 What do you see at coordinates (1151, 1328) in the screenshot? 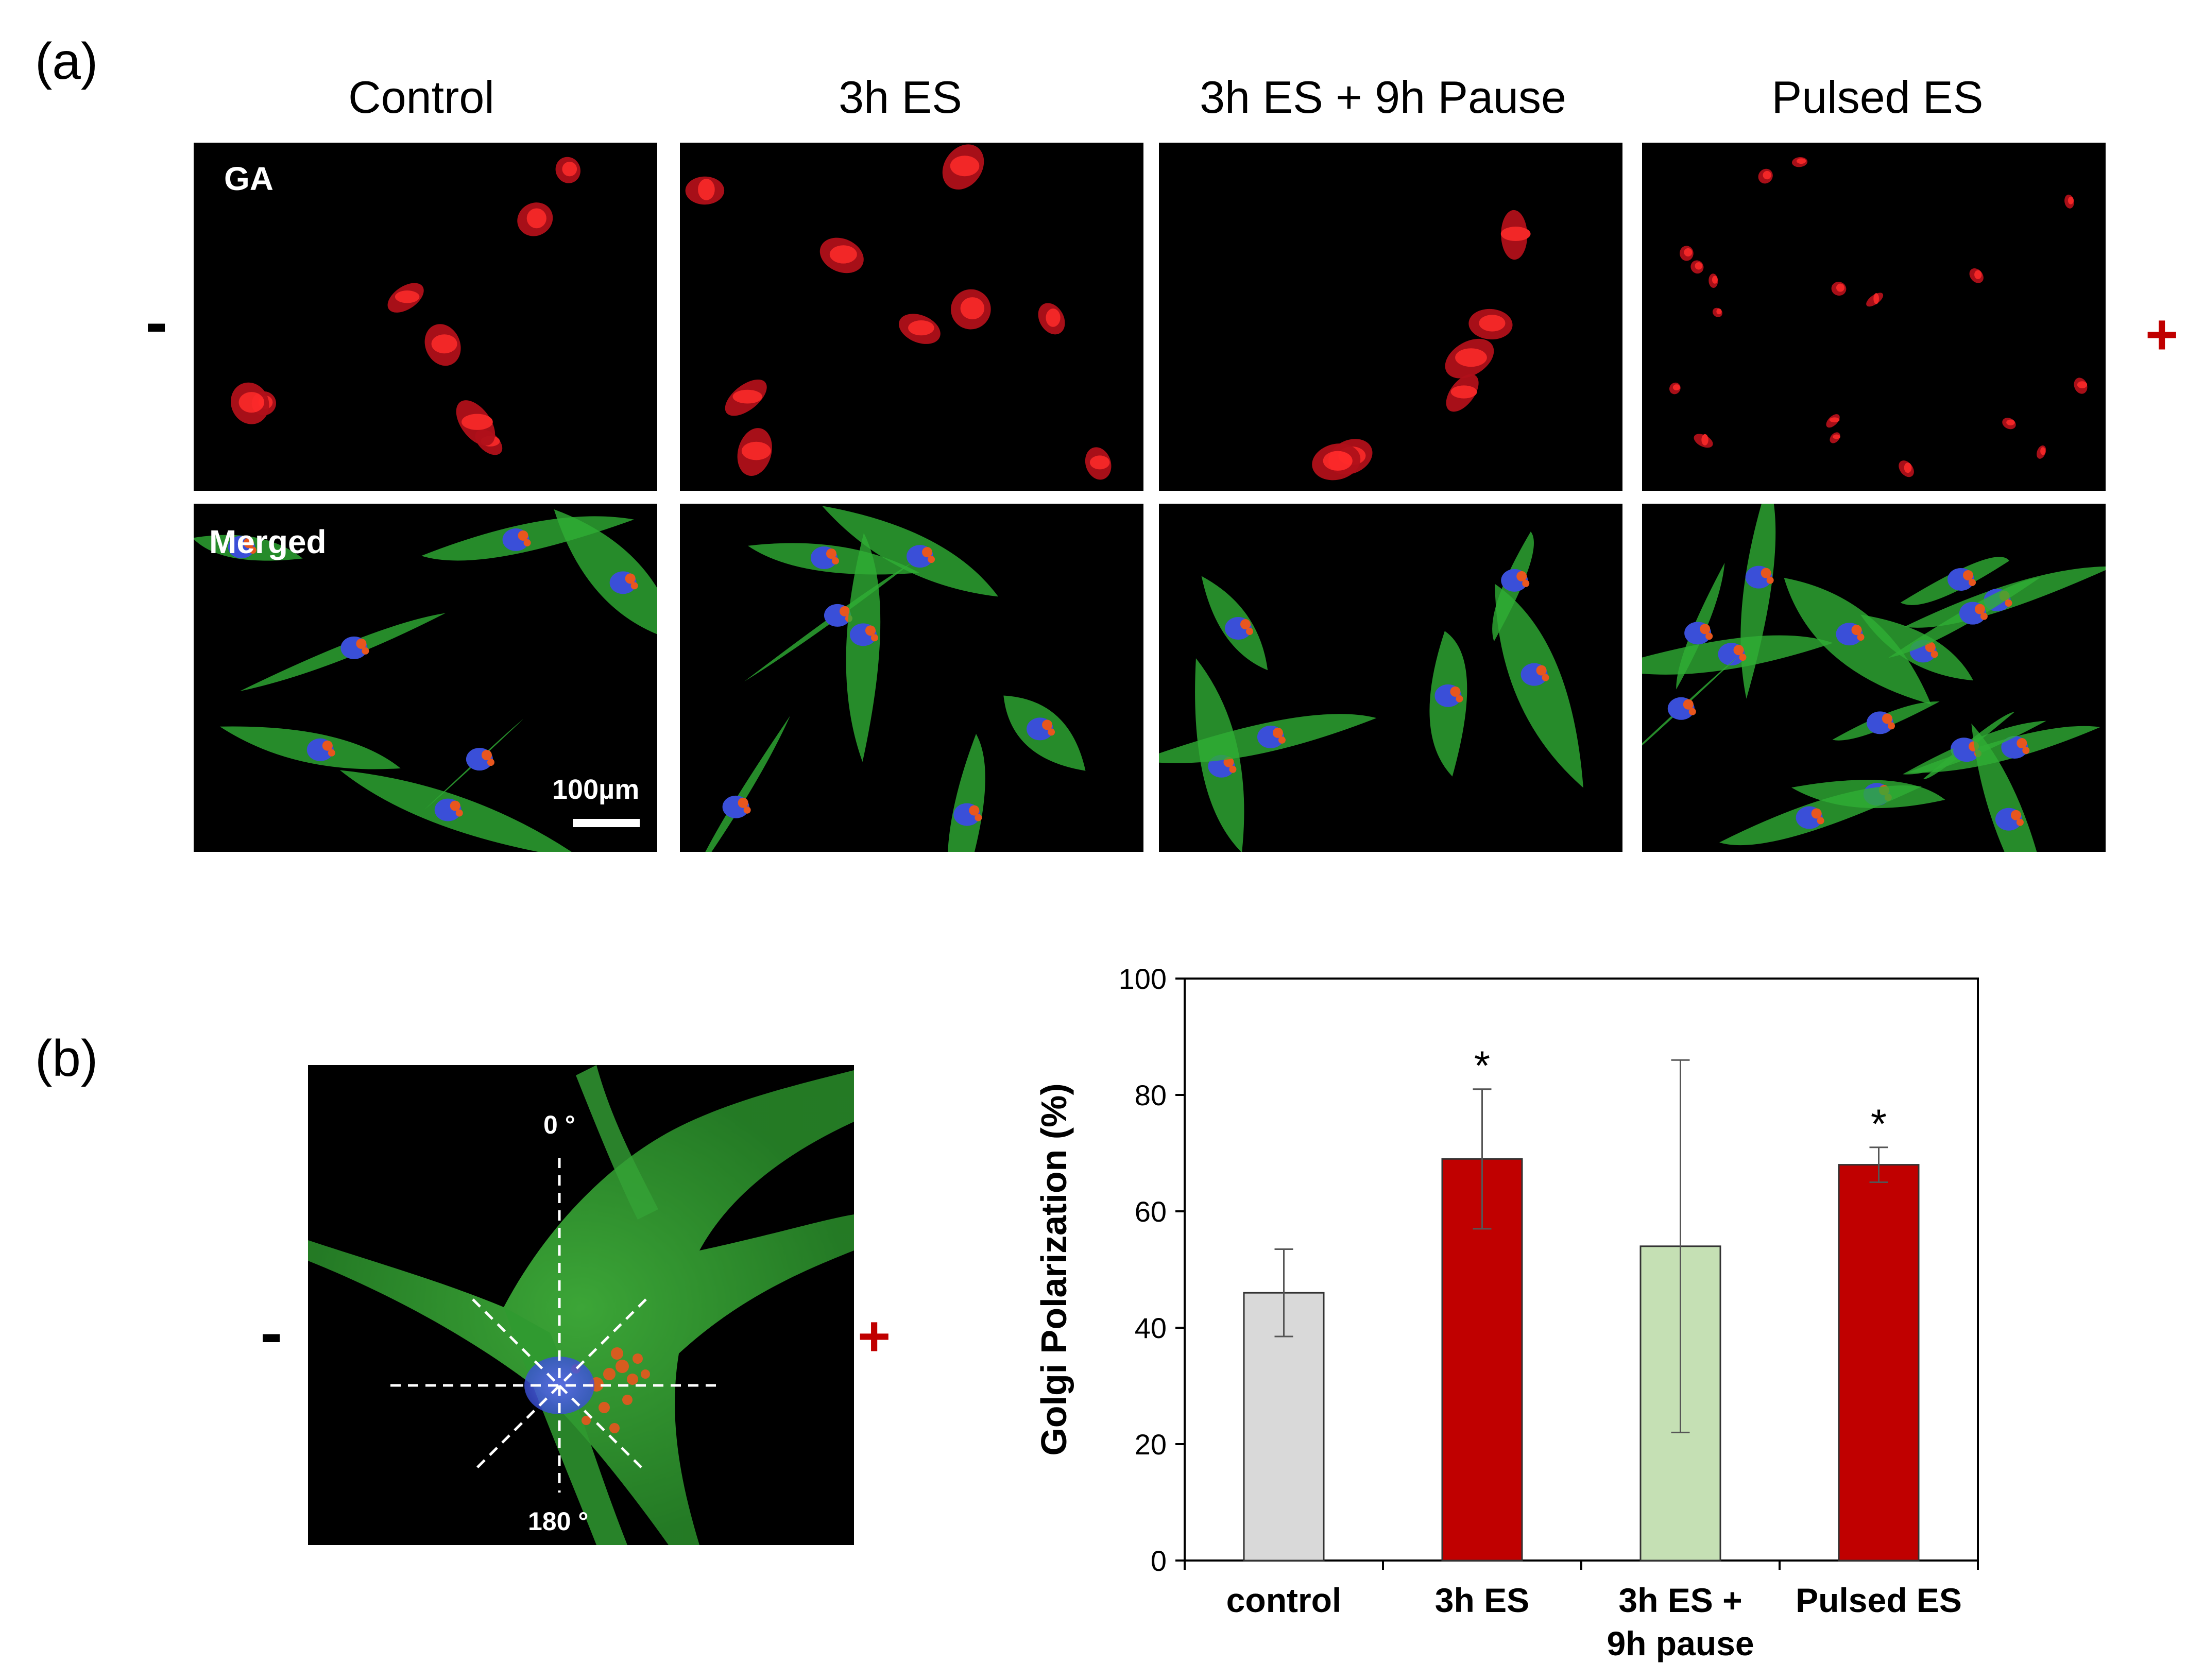
I see `y-tick-label: 40` at bounding box center [1151, 1328].